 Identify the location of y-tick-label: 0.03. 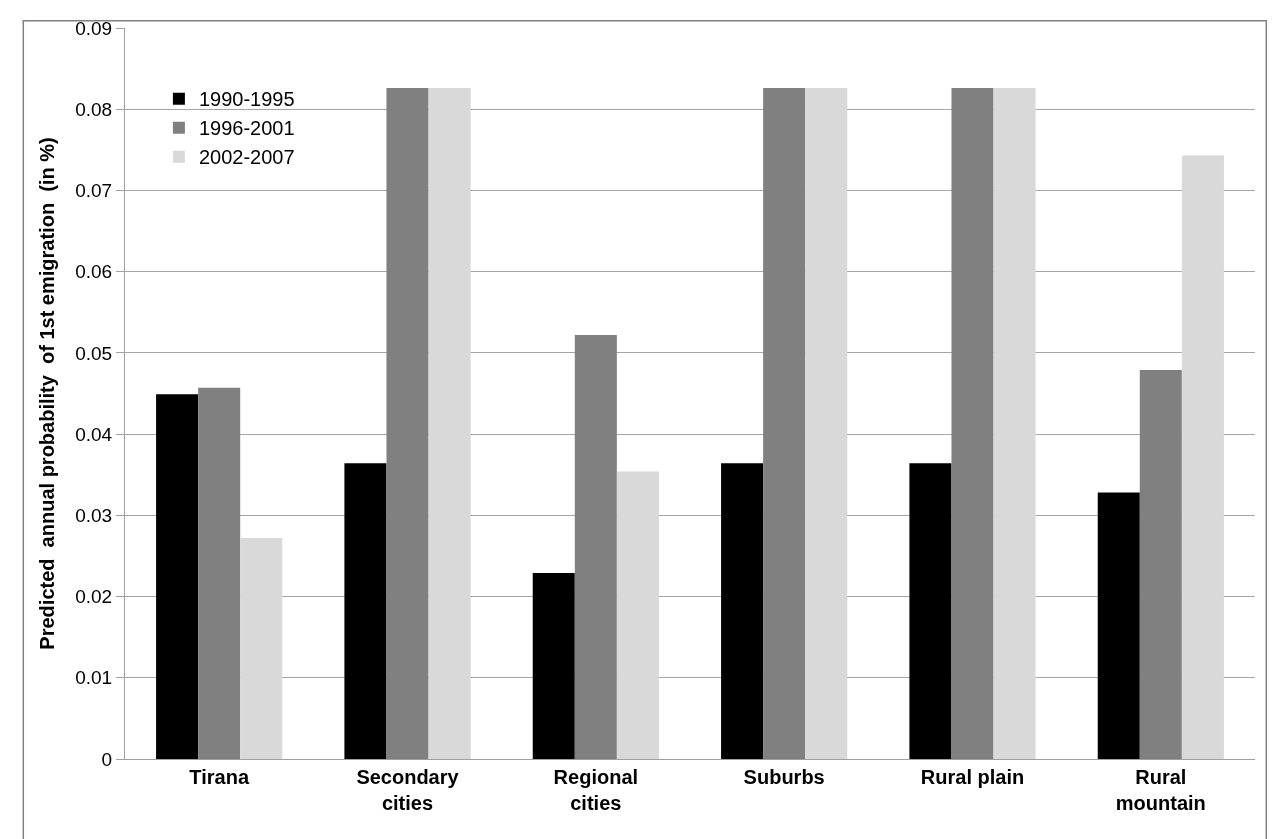
(94, 515).